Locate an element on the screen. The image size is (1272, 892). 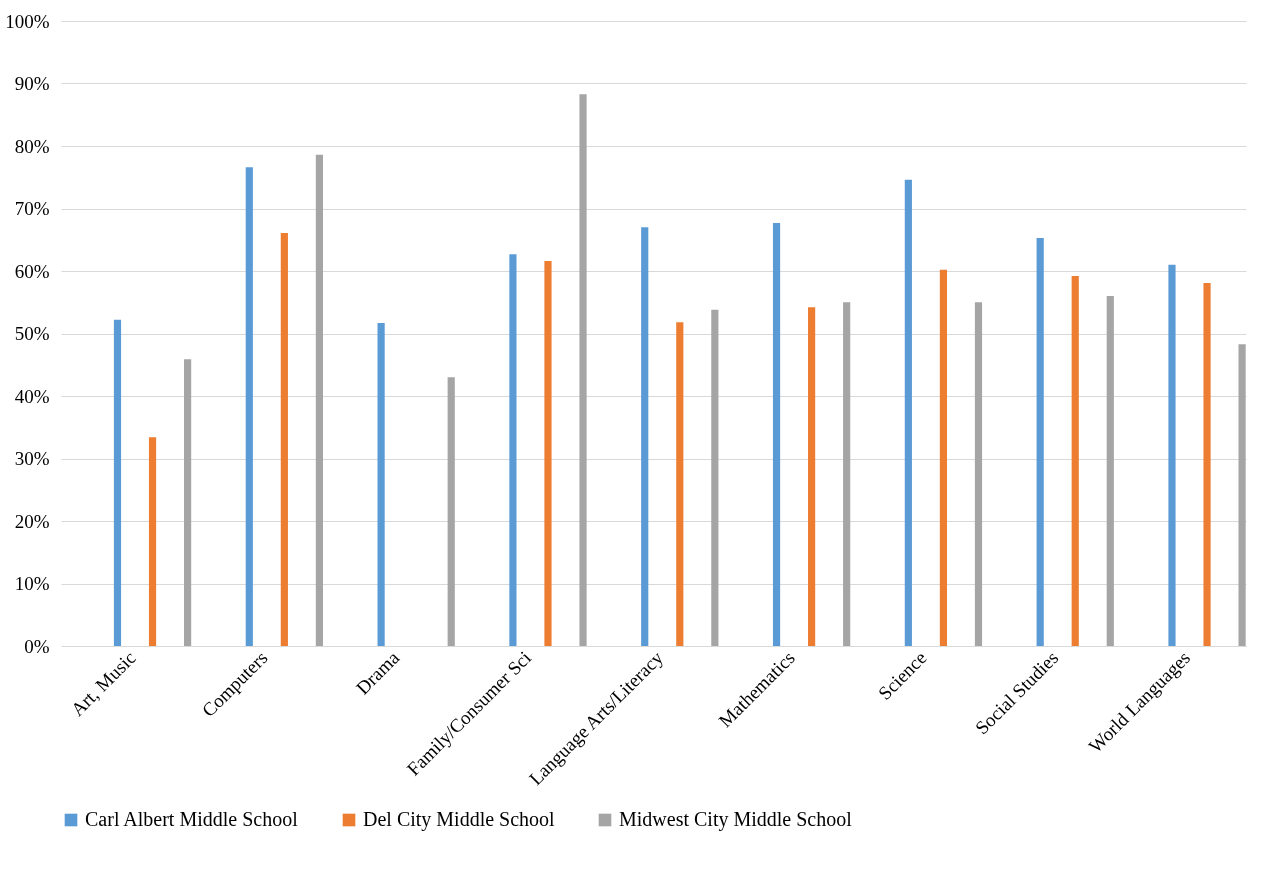
y-tick-label: 70% is located at coordinates (32, 208).